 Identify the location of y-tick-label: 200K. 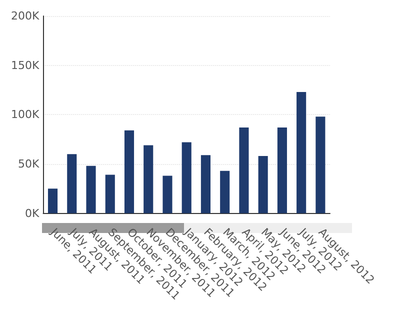
(25, 16).